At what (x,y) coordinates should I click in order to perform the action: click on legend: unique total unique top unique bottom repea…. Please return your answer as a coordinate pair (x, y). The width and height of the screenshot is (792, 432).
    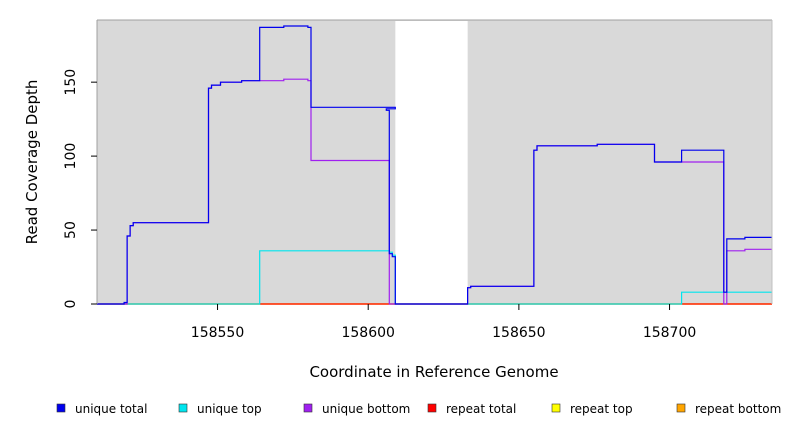
    Looking at the image, I should click on (418, 409).